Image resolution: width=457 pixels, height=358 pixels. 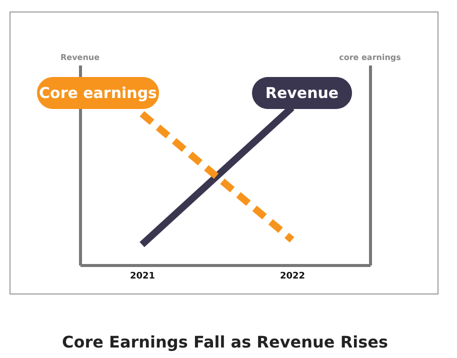 I want to click on x-tick-label: 2021, so click(x=143, y=277).